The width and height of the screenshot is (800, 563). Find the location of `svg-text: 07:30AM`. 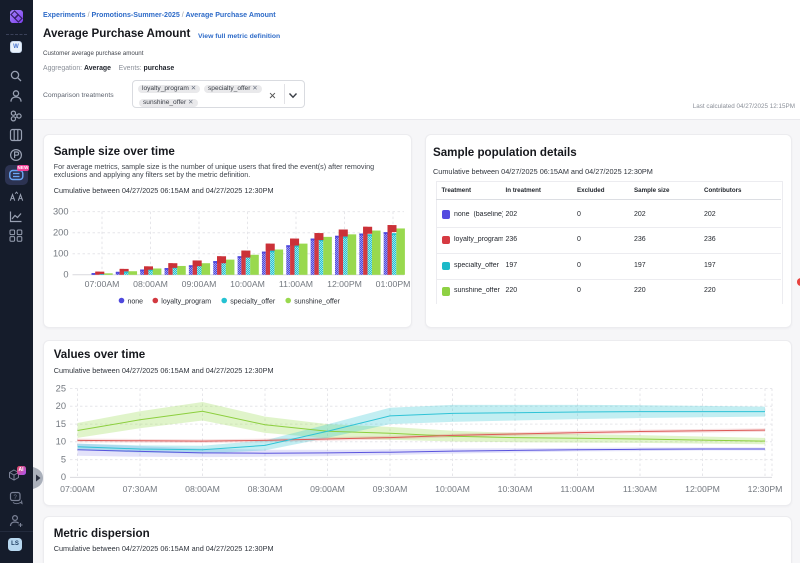

svg-text: 07:30AM is located at coordinates (140, 489).